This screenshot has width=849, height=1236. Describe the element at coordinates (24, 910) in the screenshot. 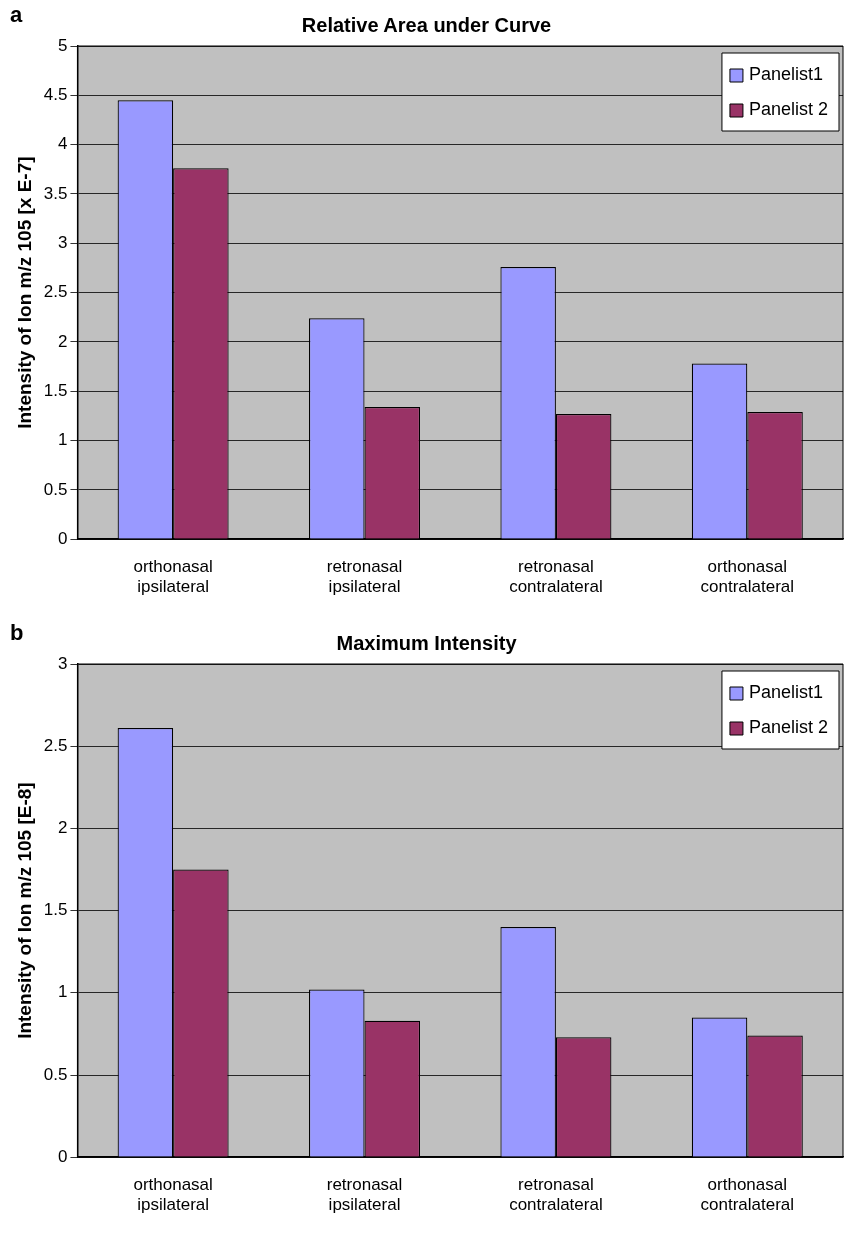

I see `y-axis-title: Intensity of Ion m/z 105 [E-8]` at that location.